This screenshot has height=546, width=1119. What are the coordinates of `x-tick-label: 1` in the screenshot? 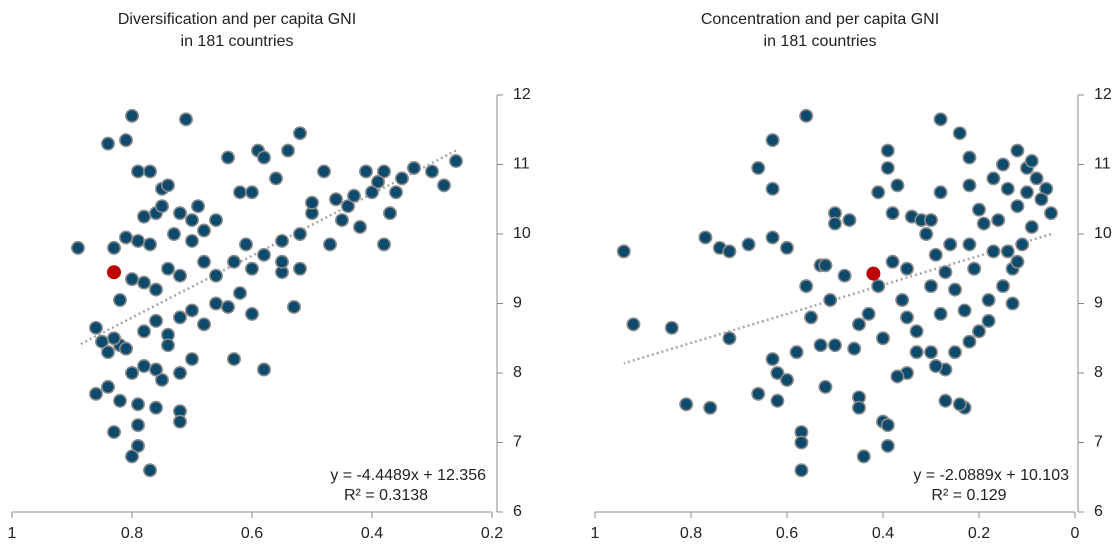 It's located at (595, 533).